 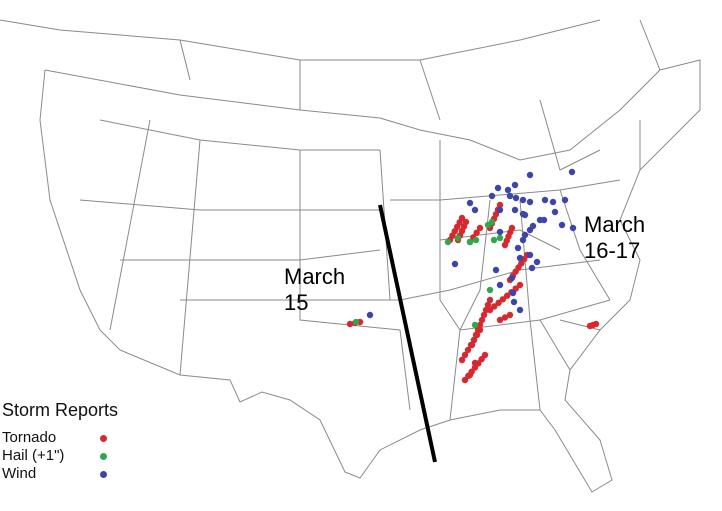 I want to click on legend-label: Wind, so click(x=19, y=473).